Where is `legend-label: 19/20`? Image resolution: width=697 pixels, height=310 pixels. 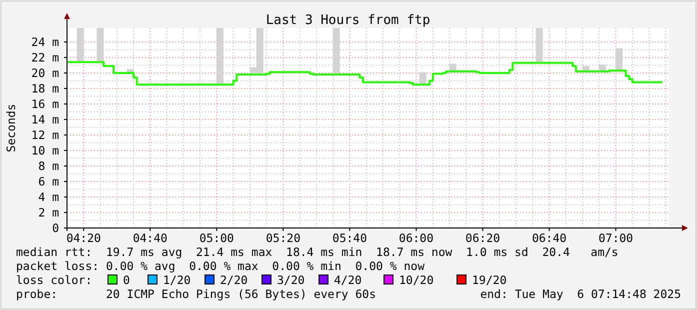 legend-label: 19/20 is located at coordinates (489, 280).